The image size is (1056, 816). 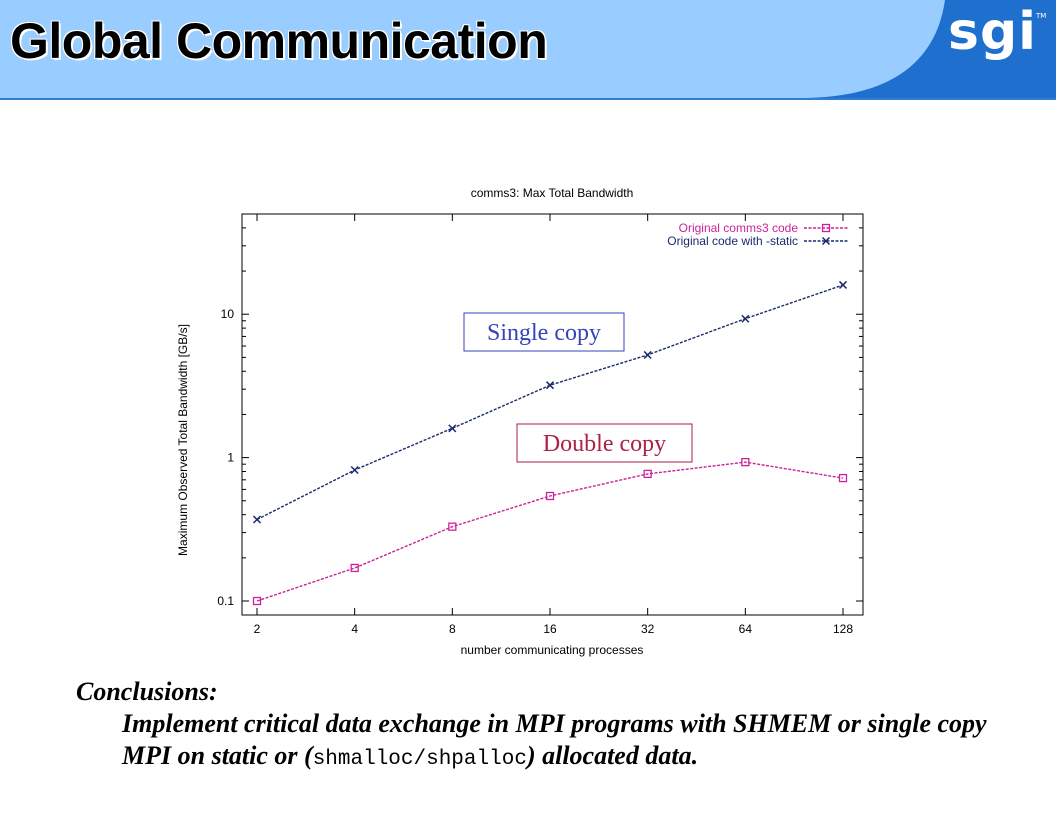 What do you see at coordinates (992, 32) in the screenshot?
I see `sgi-logo: sgi` at bounding box center [992, 32].